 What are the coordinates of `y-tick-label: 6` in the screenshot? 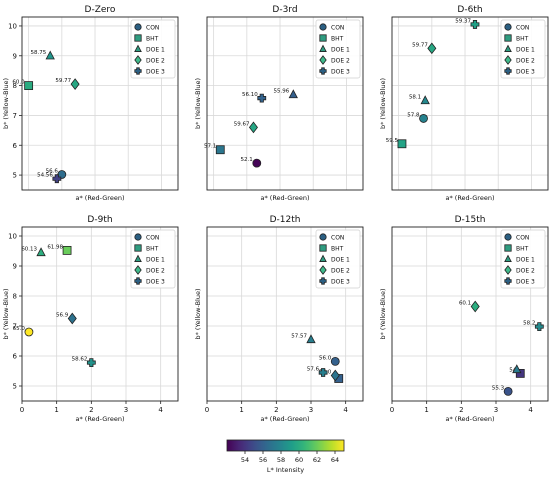 It's located at (15, 357).